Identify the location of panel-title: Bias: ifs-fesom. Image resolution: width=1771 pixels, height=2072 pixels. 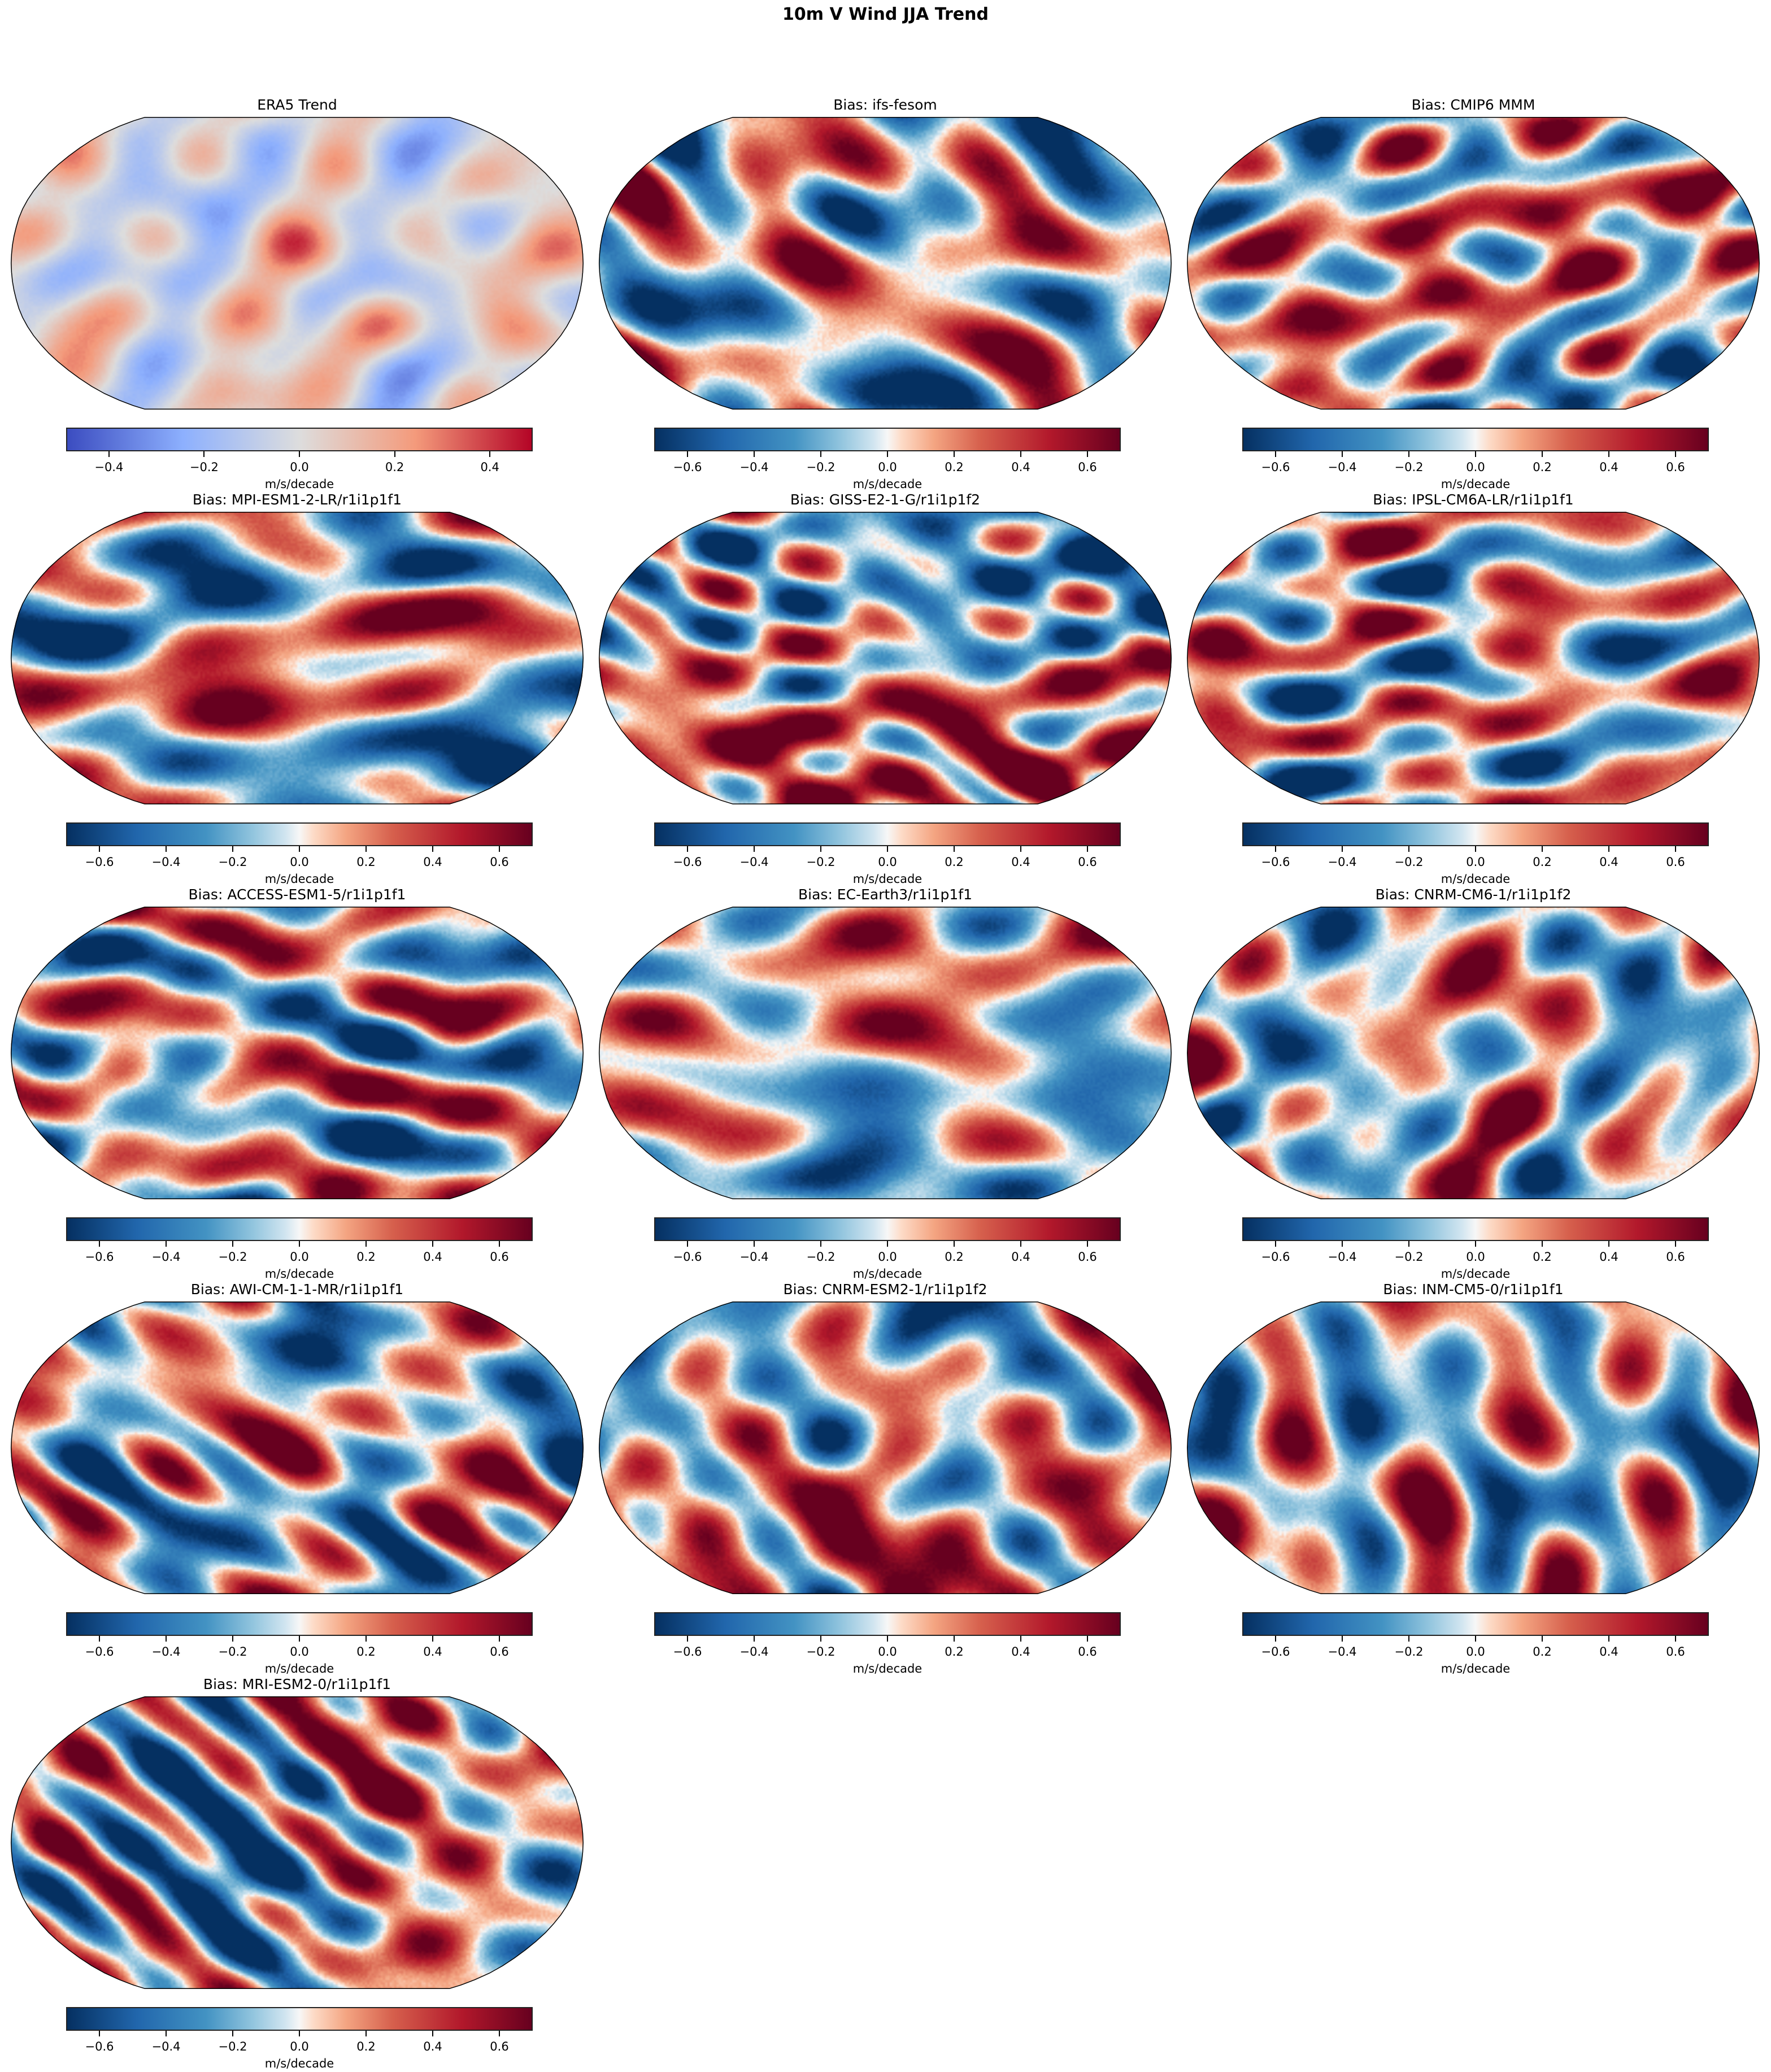
(885, 105).